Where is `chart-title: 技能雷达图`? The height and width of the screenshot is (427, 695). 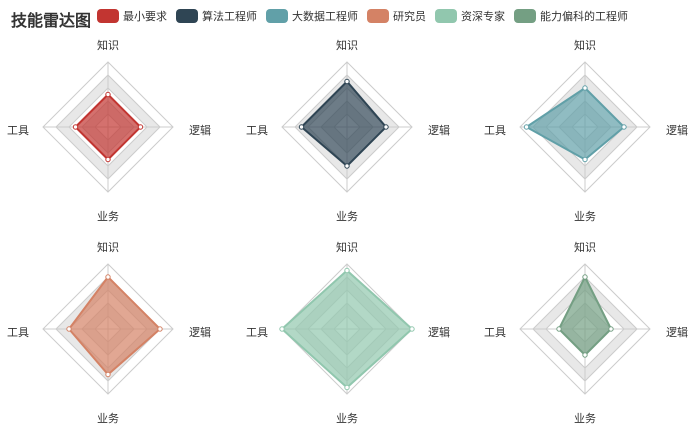 chart-title: 技能雷达图 is located at coordinates (51, 20).